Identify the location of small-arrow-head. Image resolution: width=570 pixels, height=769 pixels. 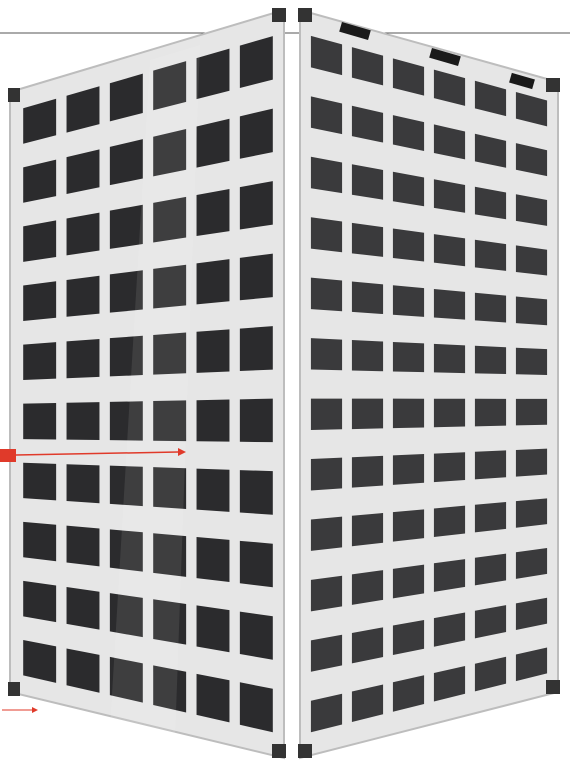
(35, 710).